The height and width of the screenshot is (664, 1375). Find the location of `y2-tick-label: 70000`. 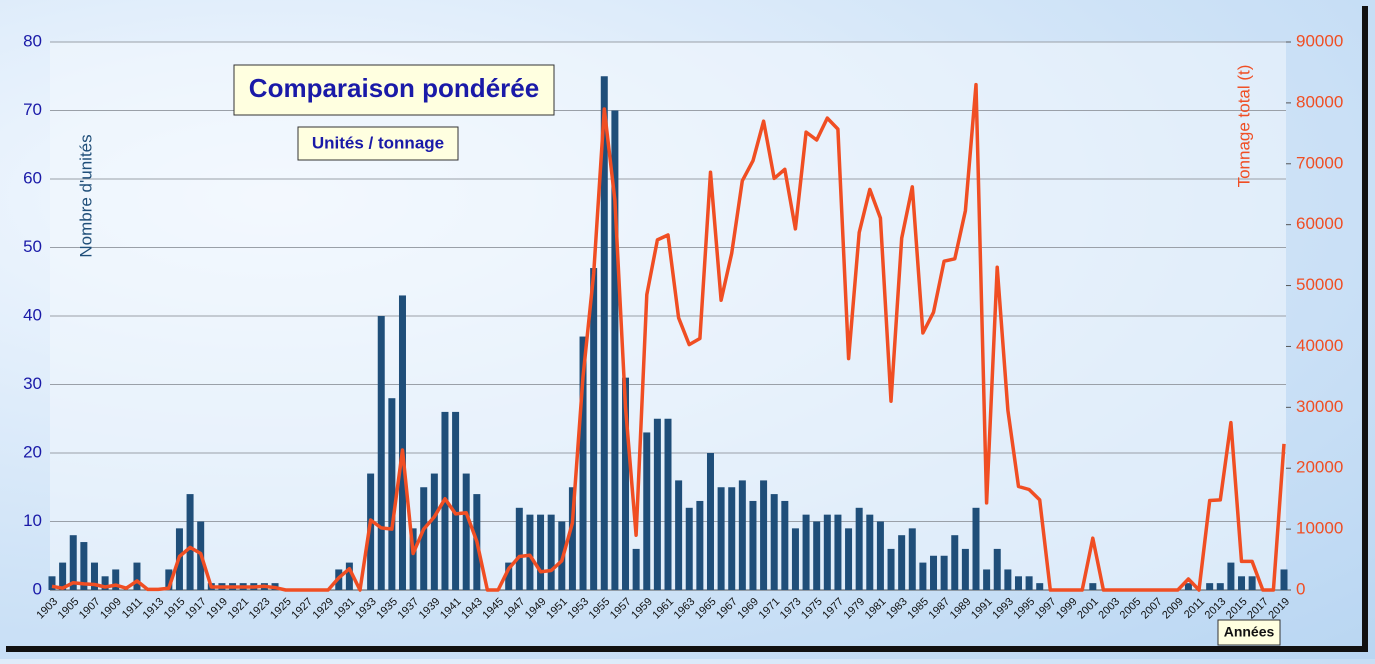

y2-tick-label: 70000 is located at coordinates (1319, 162).